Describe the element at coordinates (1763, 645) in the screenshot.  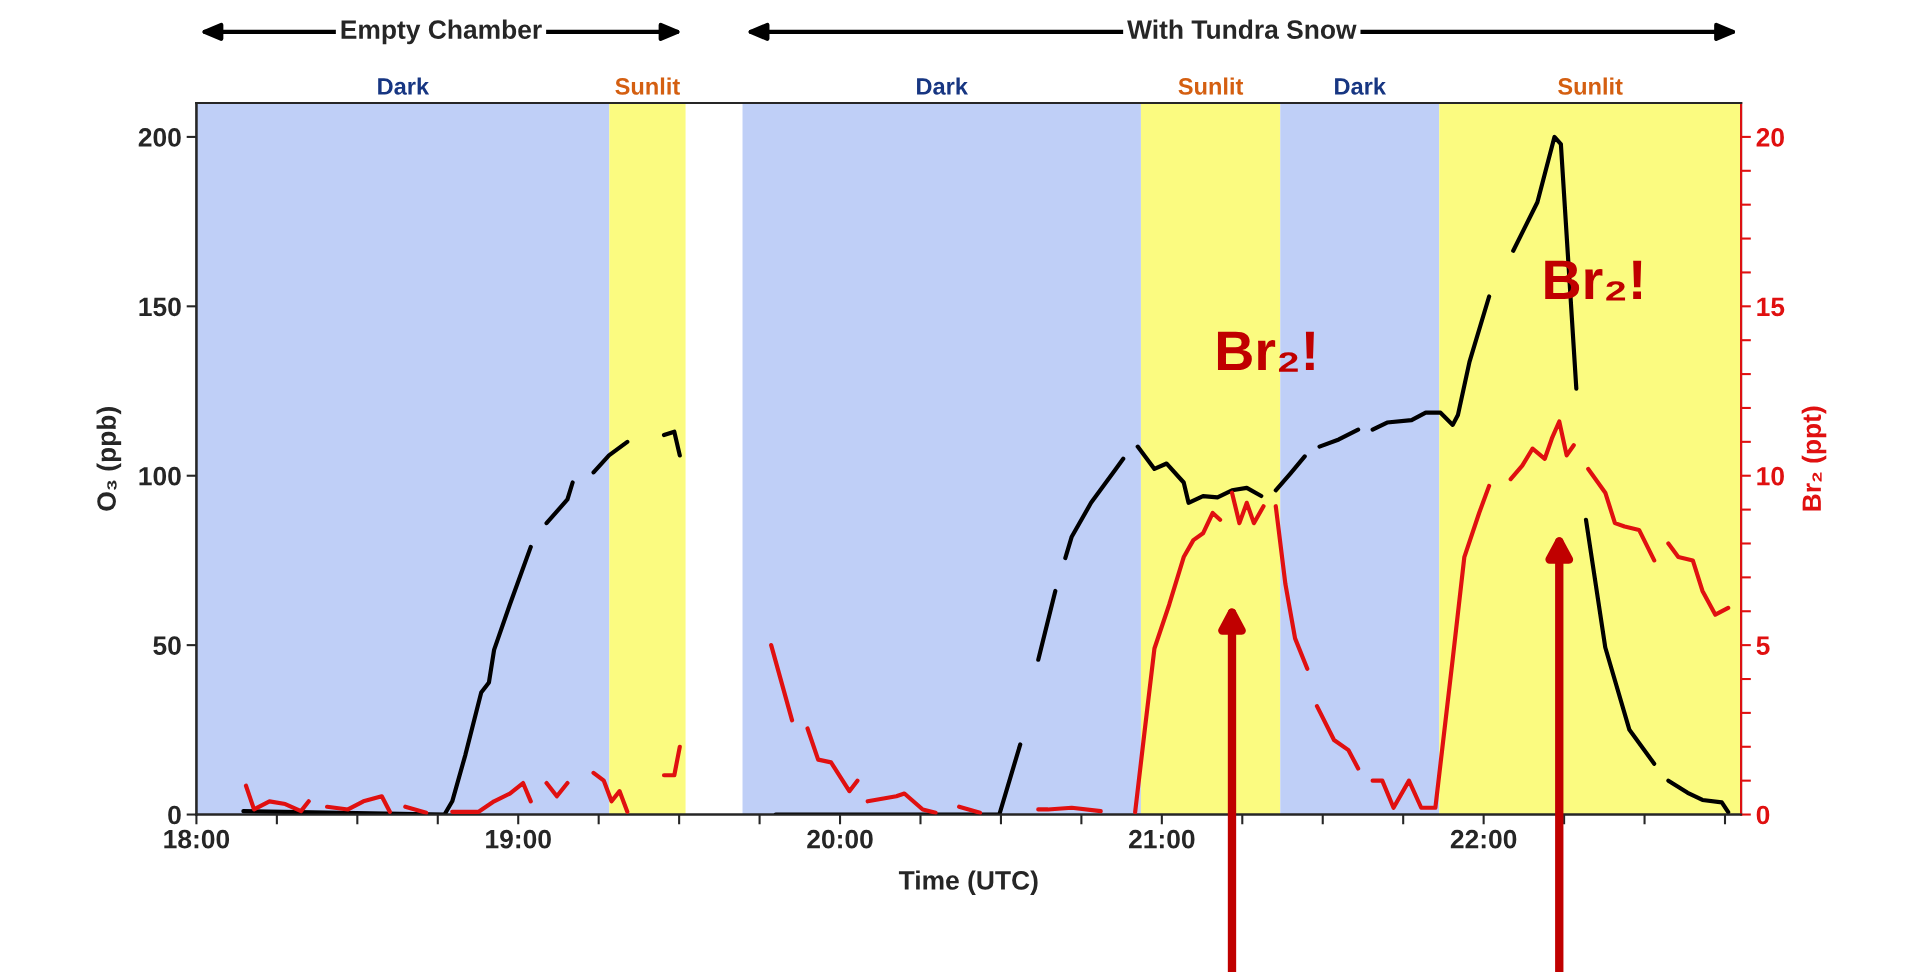
I see `y2-tick-label: 5` at that location.